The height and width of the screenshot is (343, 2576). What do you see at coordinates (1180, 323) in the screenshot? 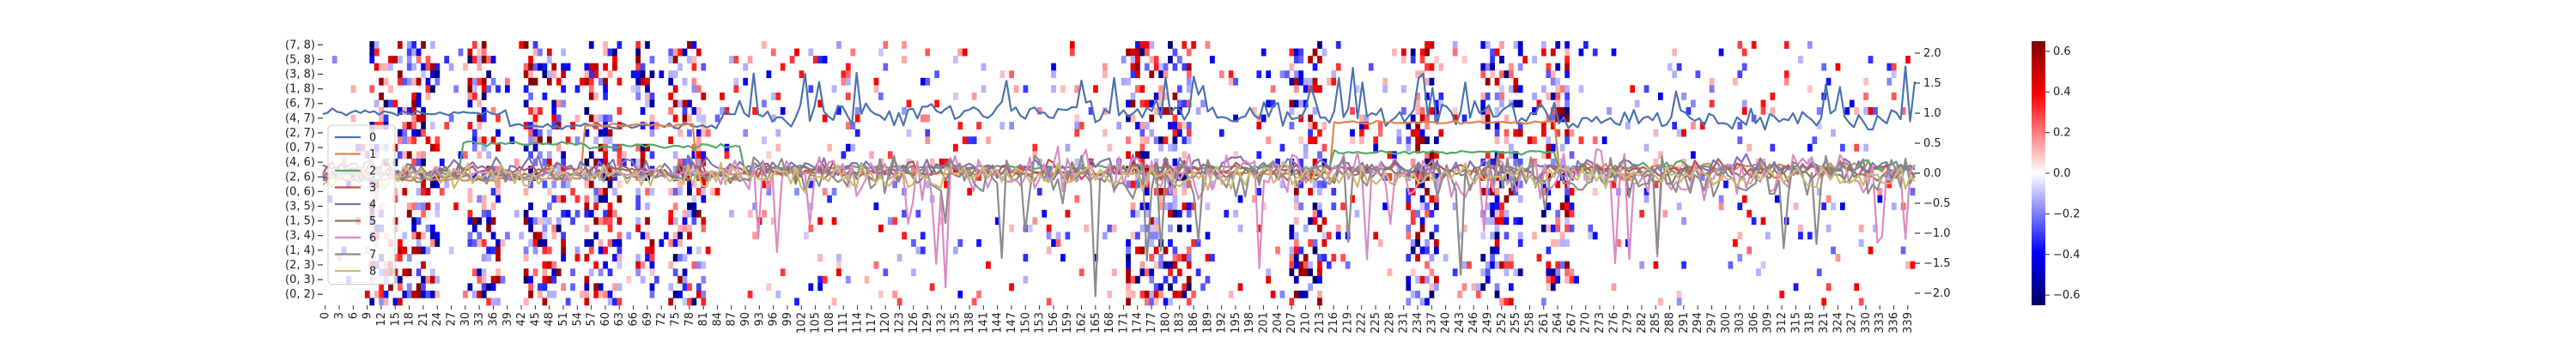
I see `x-tick-label: 183` at bounding box center [1180, 323].